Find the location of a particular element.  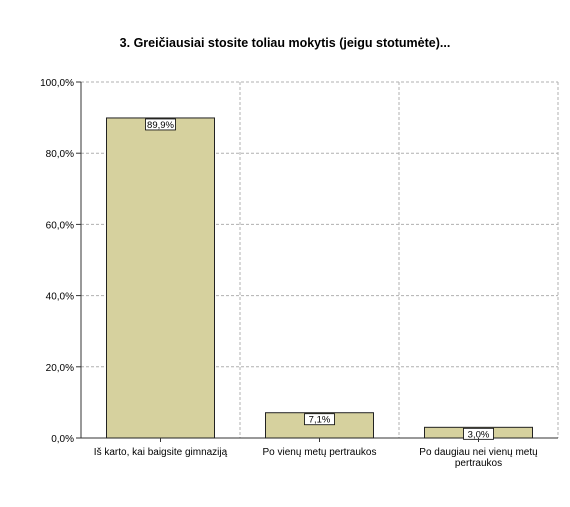

y-tick-label: 40,0% is located at coordinates (60, 297).